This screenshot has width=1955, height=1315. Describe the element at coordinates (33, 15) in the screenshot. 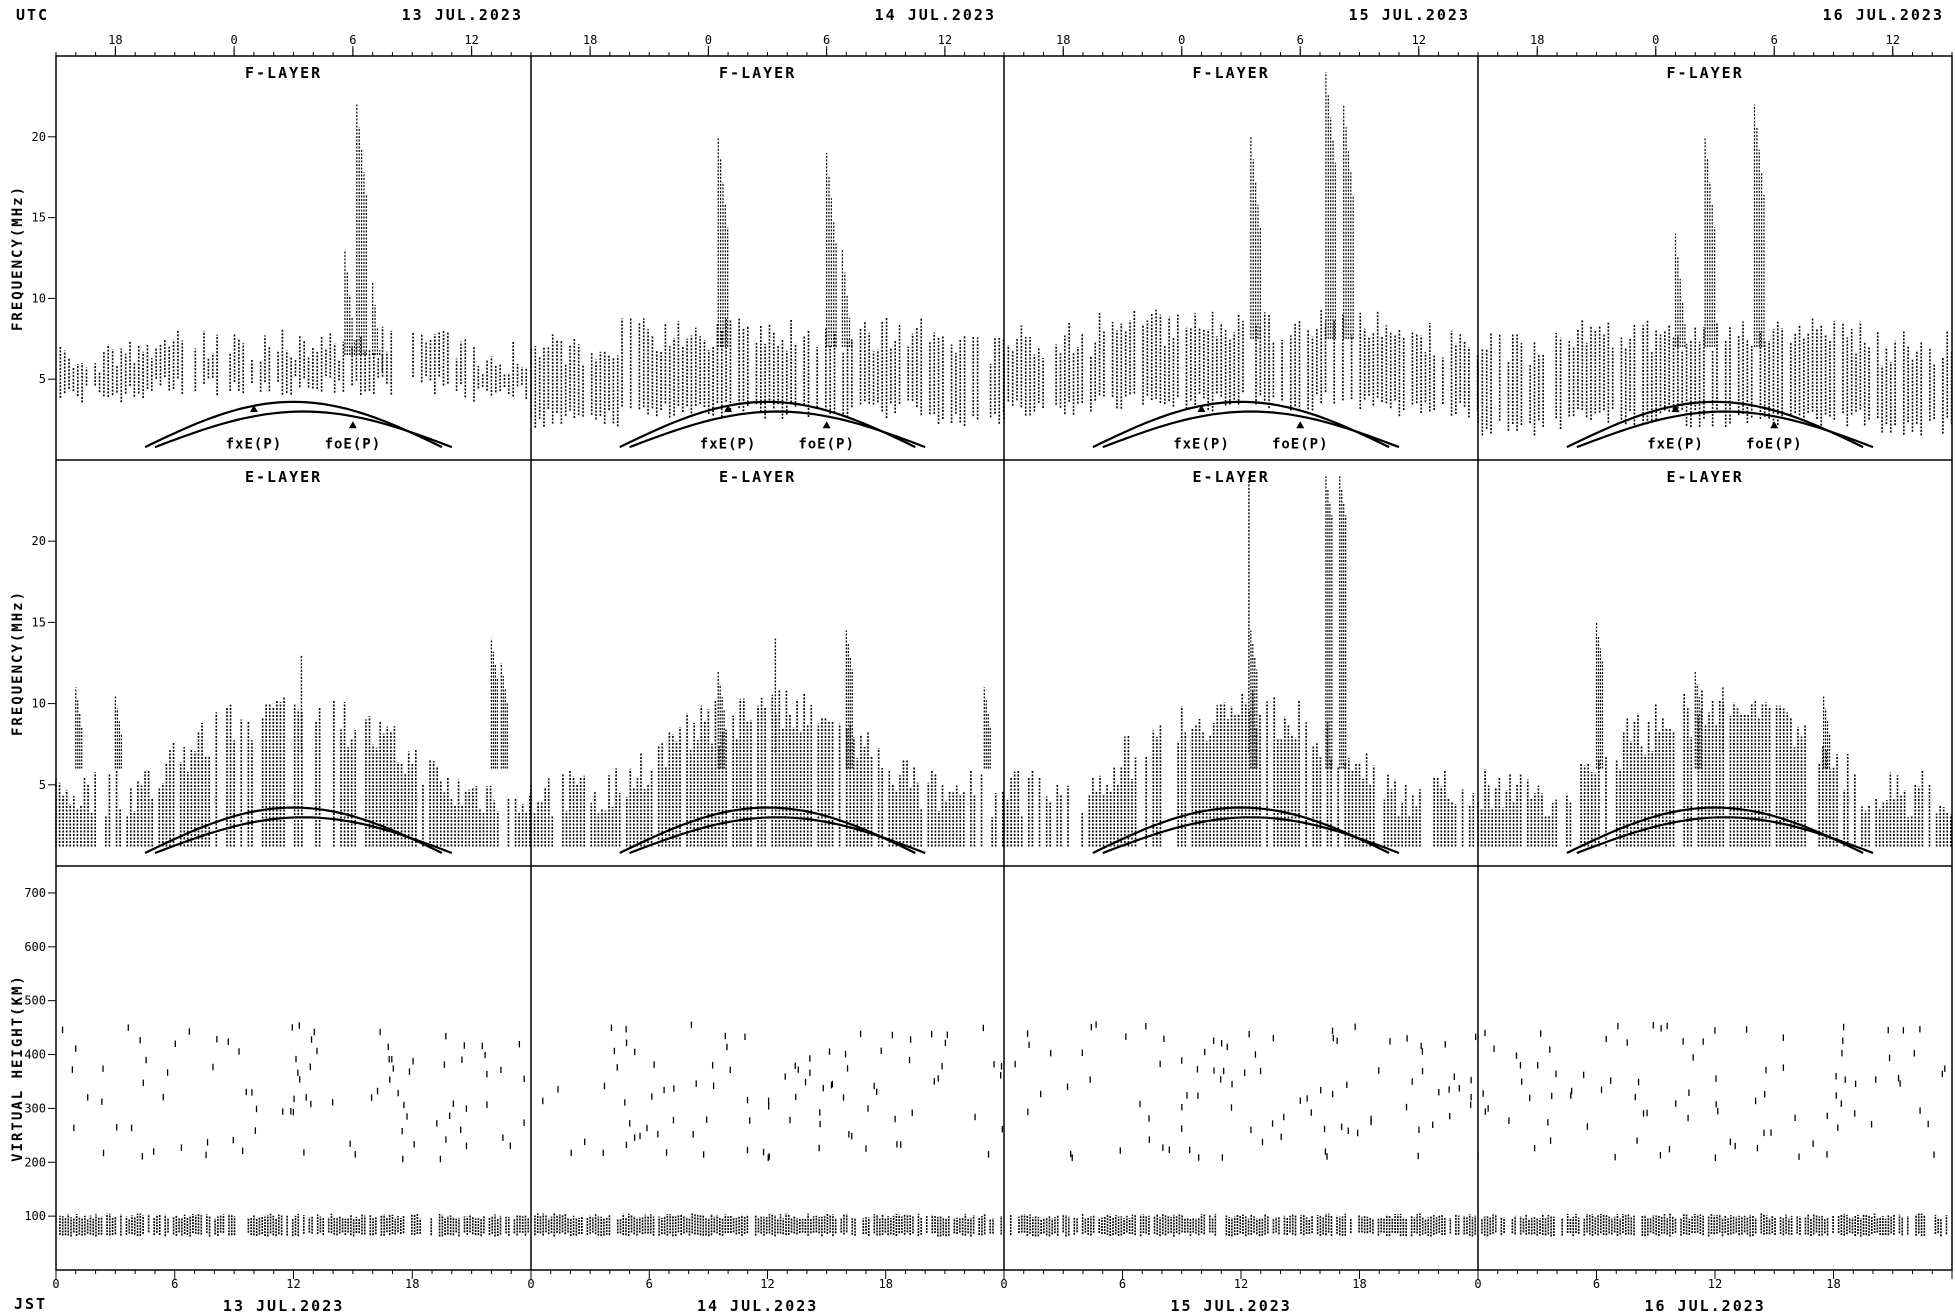

I see `utc-corner-label: UTC` at that location.